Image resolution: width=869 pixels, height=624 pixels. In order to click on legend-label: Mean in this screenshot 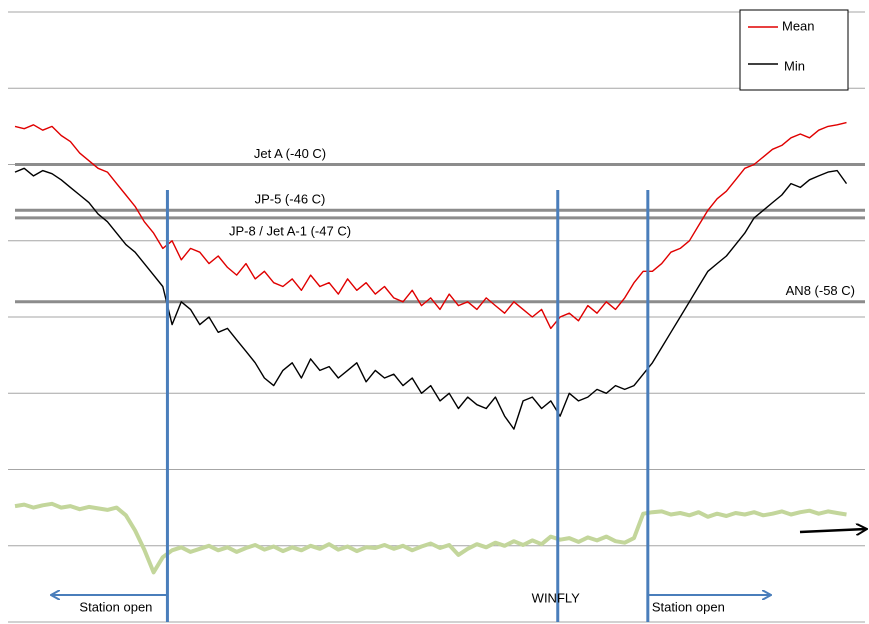, I will do `click(798, 25)`.